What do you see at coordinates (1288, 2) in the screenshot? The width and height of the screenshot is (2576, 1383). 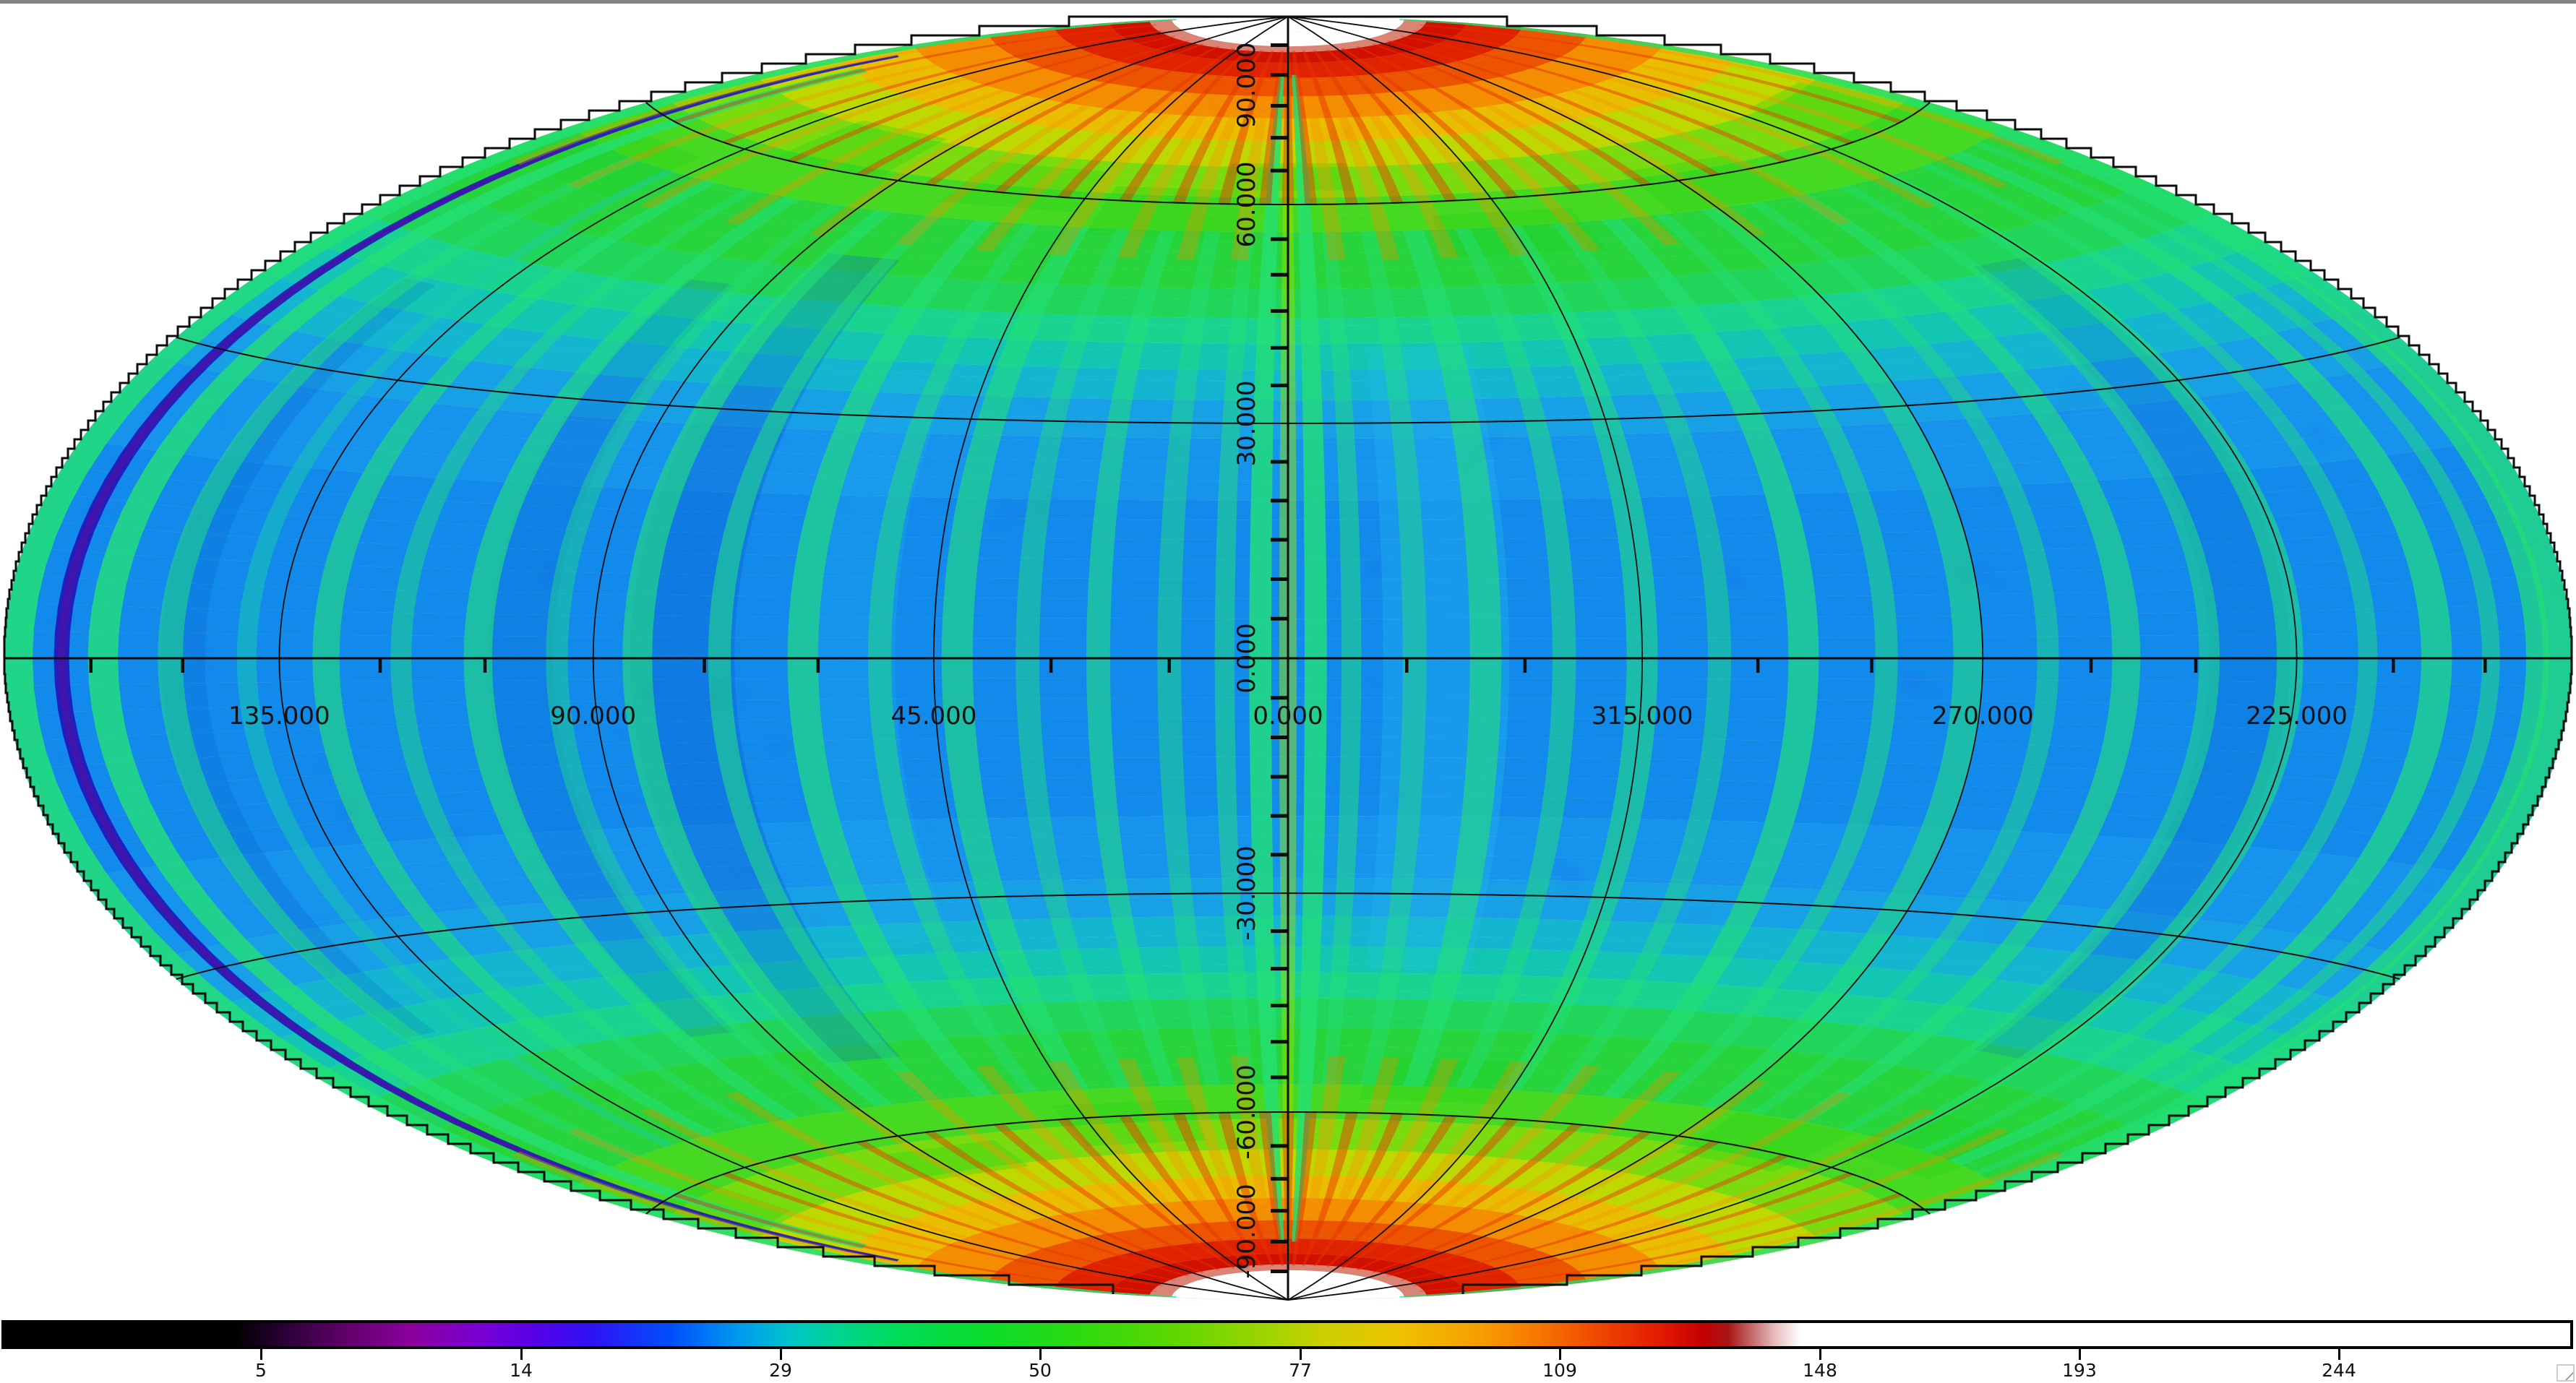 I see `window-top-border` at bounding box center [1288, 2].